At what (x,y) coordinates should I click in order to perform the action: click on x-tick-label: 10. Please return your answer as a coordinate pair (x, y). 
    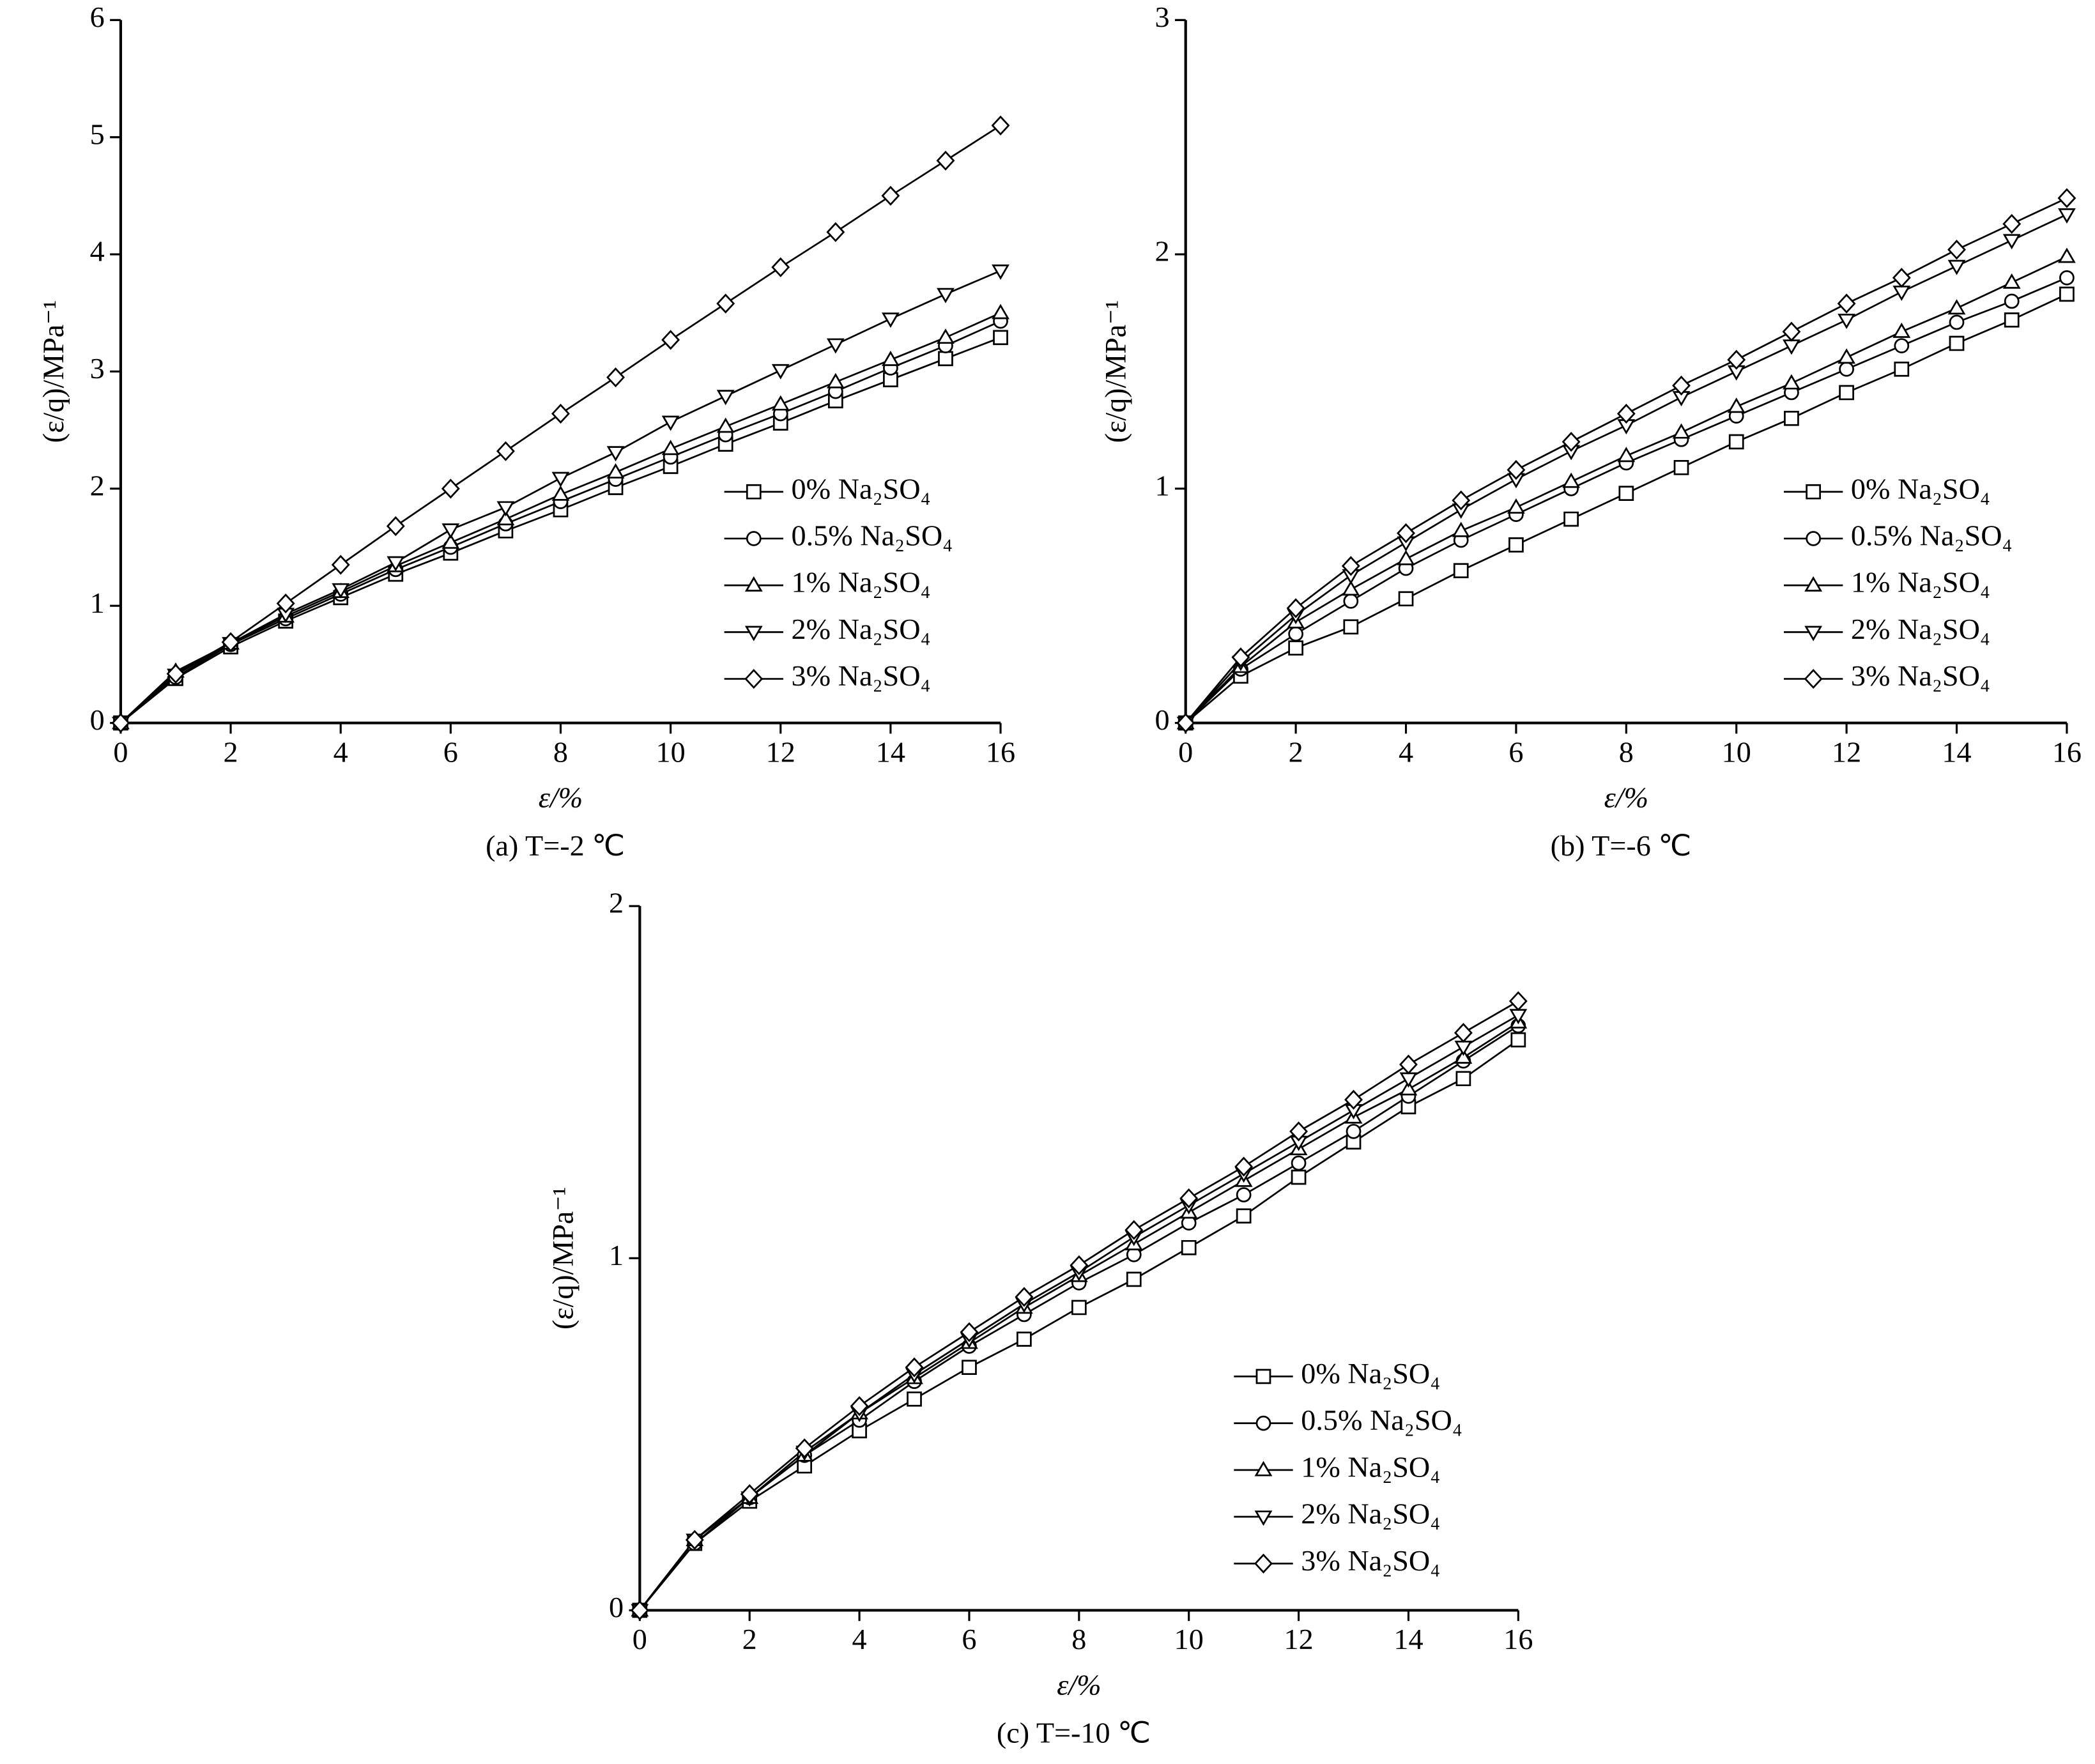
    Looking at the image, I should click on (1189, 1639).